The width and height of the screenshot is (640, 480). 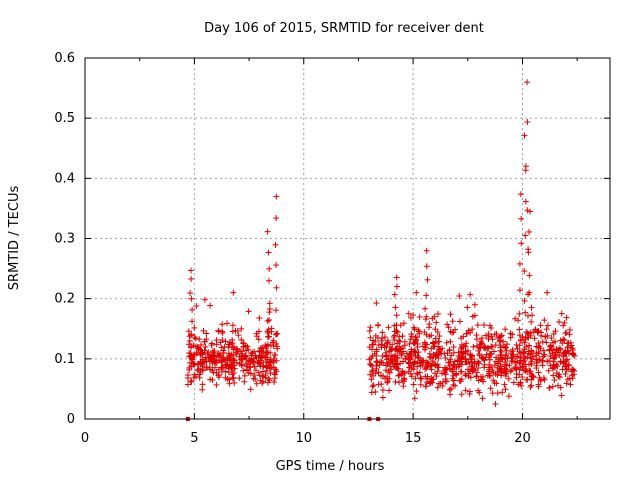 What do you see at coordinates (64, 118) in the screenshot?
I see `y-tick-label: 0.5` at bounding box center [64, 118].